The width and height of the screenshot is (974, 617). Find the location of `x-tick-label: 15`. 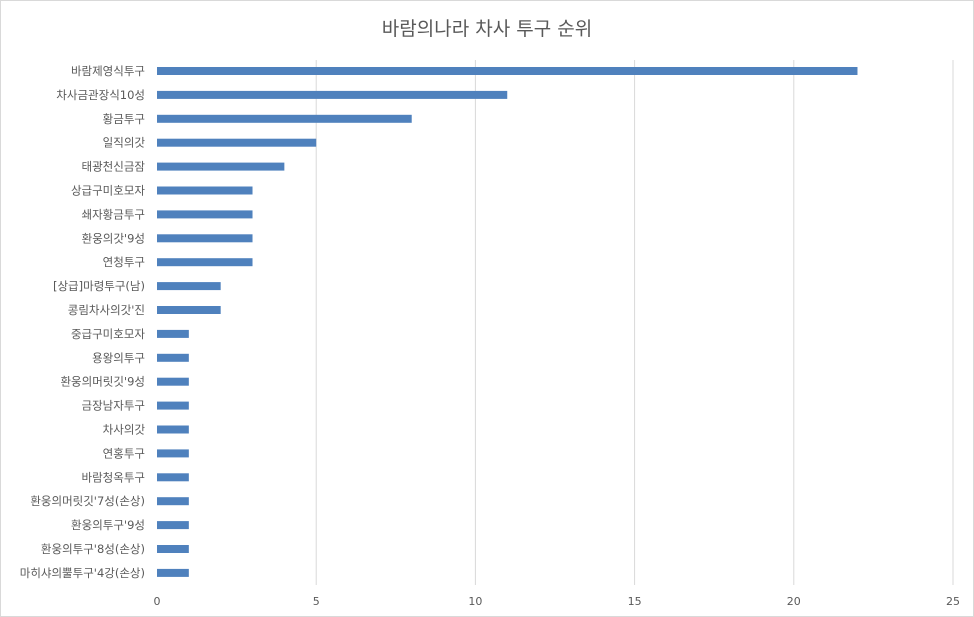

x-tick-label: 15 is located at coordinates (635, 601).